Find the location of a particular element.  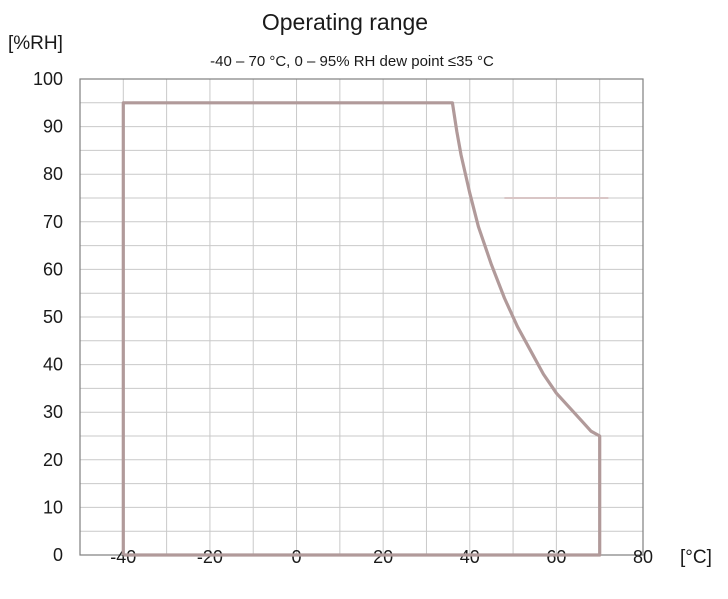

y-tick-label: 30 is located at coordinates (53, 412).